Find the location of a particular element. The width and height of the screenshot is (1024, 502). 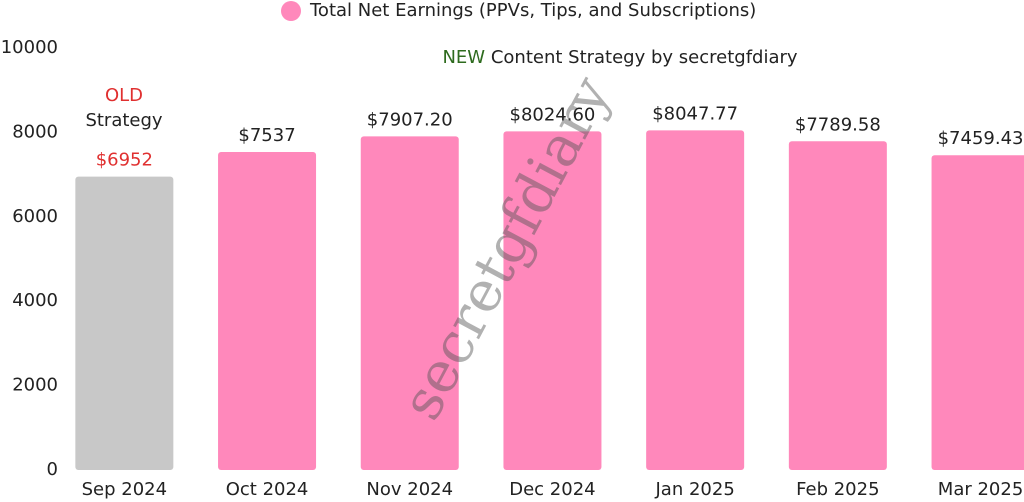

x-tick-label: Sep 2024 is located at coordinates (124, 489).